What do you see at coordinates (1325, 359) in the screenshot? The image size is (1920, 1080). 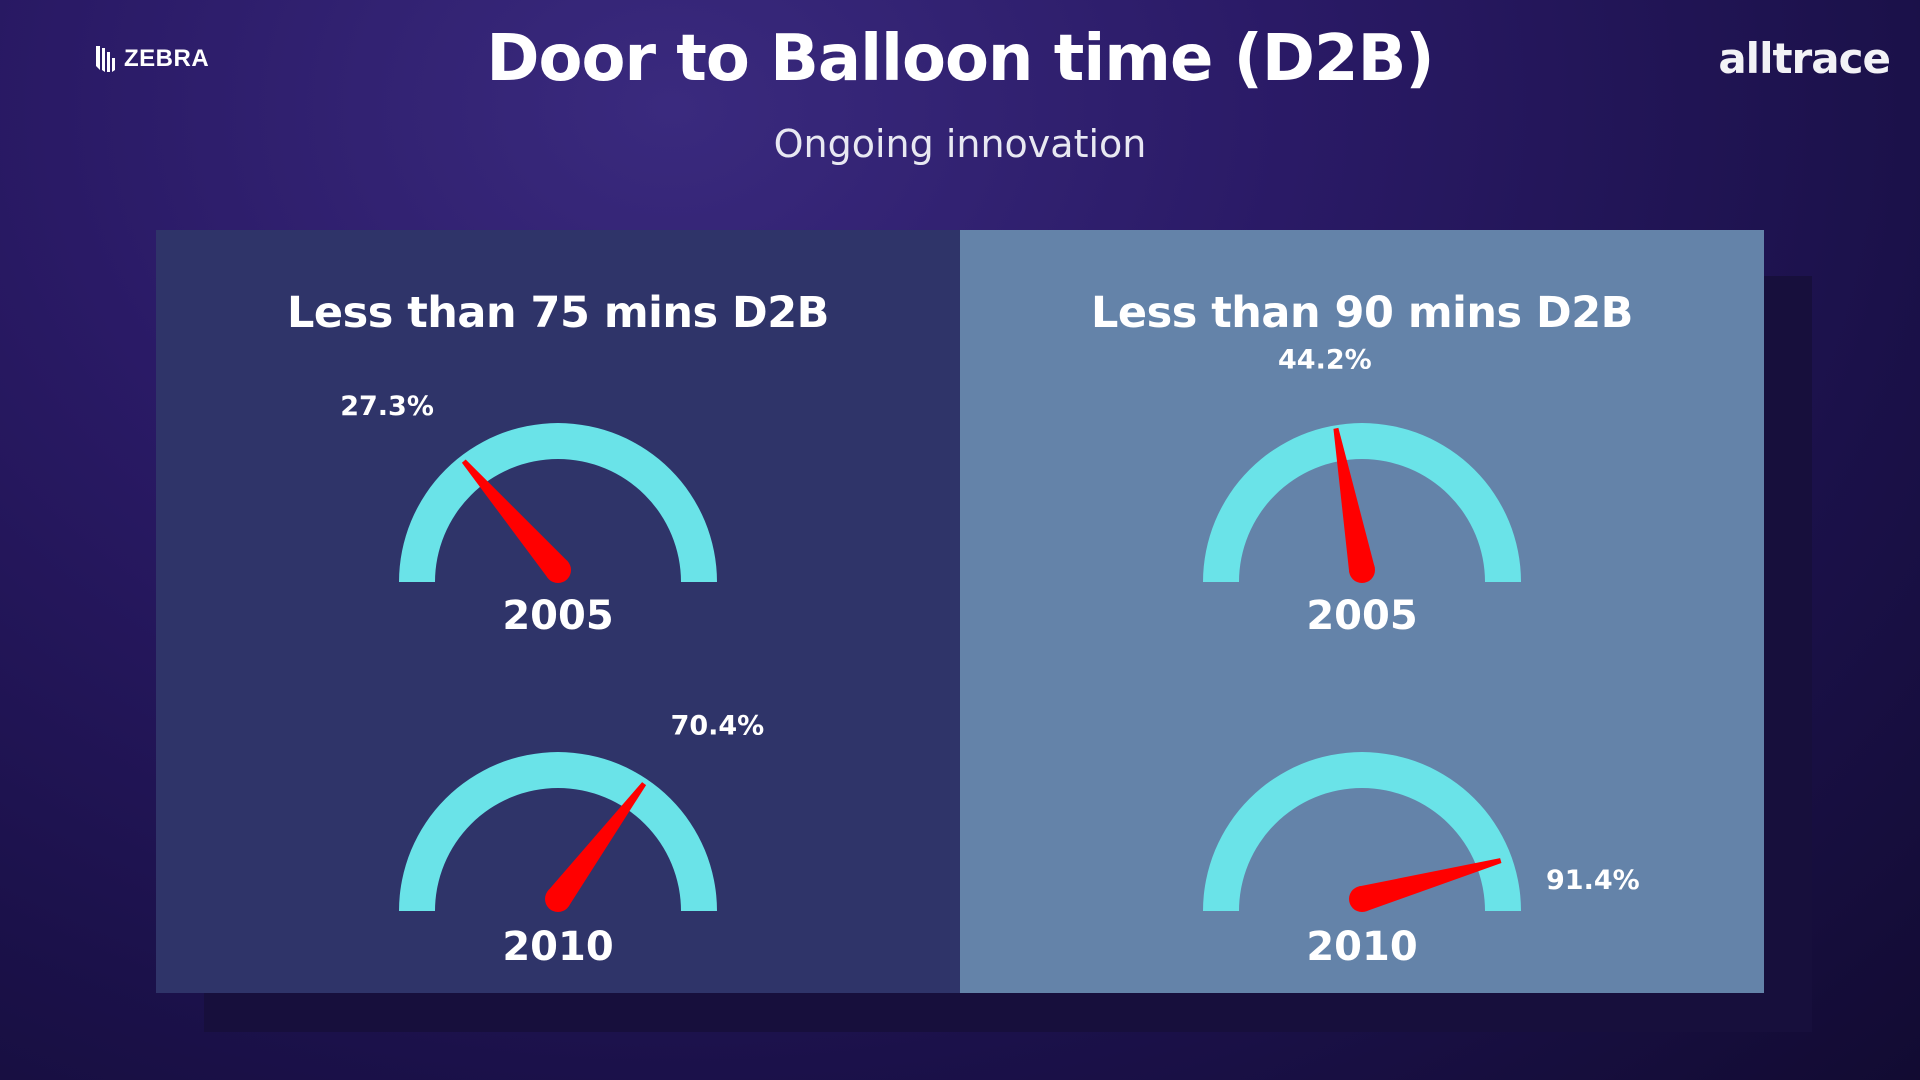 I see `gauge-value-label: 44.2%` at bounding box center [1325, 359].